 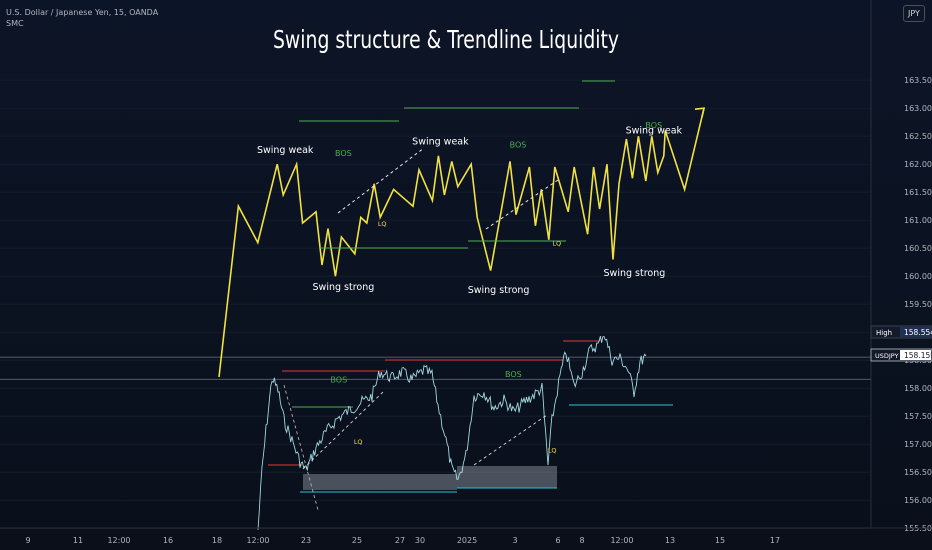 I want to click on x-tick-label: 23, so click(x=306, y=540).